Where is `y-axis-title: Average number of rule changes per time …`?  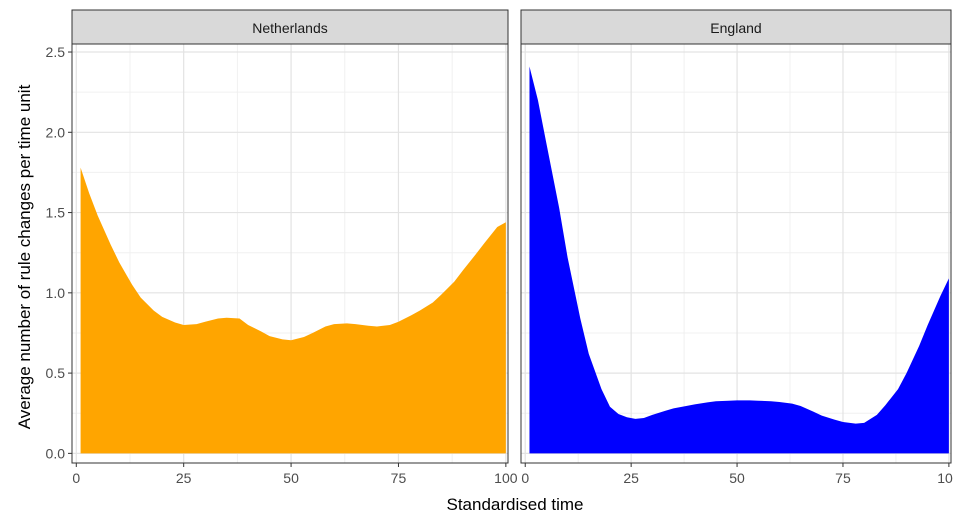
y-axis-title: Average number of rule changes per time … is located at coordinates (24, 256).